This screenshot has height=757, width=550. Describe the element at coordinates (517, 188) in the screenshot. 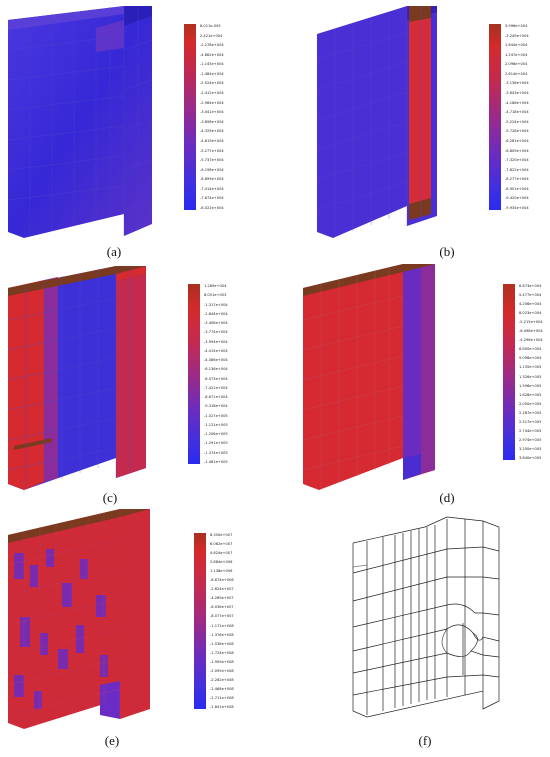

I see `legend-tick-label: -8.901e+004` at that location.